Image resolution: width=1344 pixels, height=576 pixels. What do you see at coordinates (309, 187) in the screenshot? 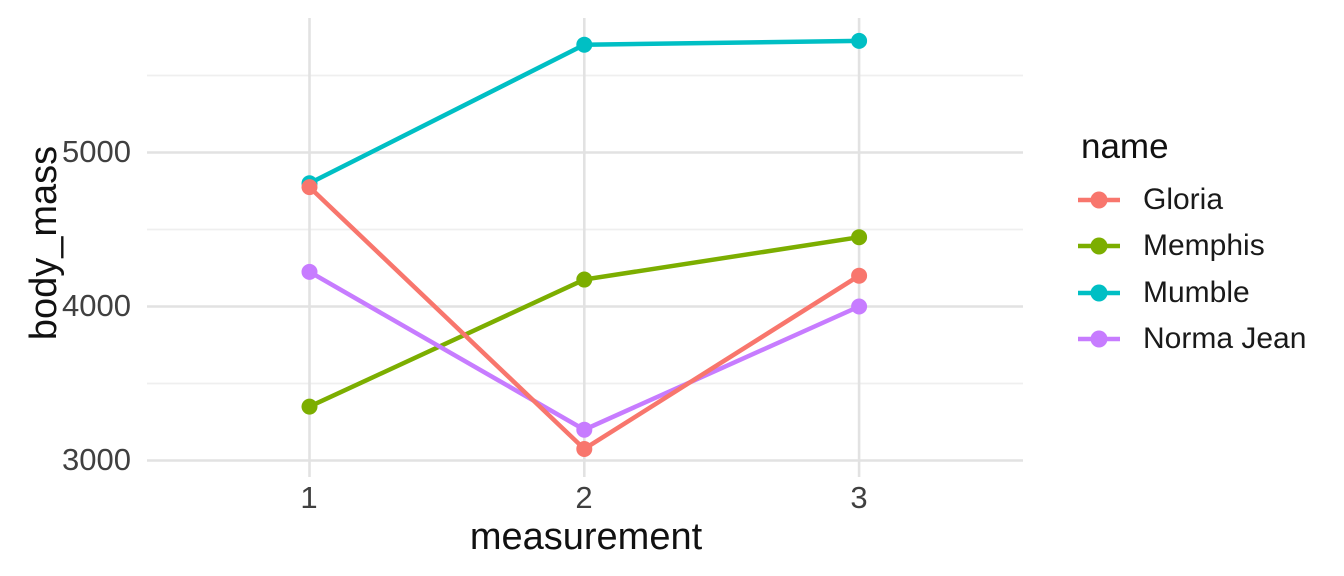
I see `data-point-gloria-m1` at bounding box center [309, 187].